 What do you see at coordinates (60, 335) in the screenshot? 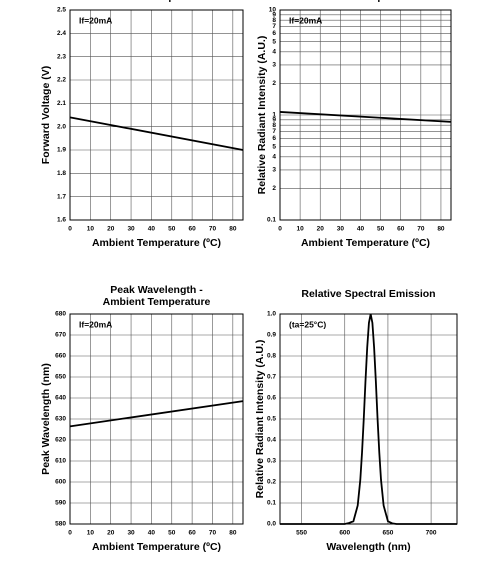
I see `y-tick-label: 670` at bounding box center [60, 335].